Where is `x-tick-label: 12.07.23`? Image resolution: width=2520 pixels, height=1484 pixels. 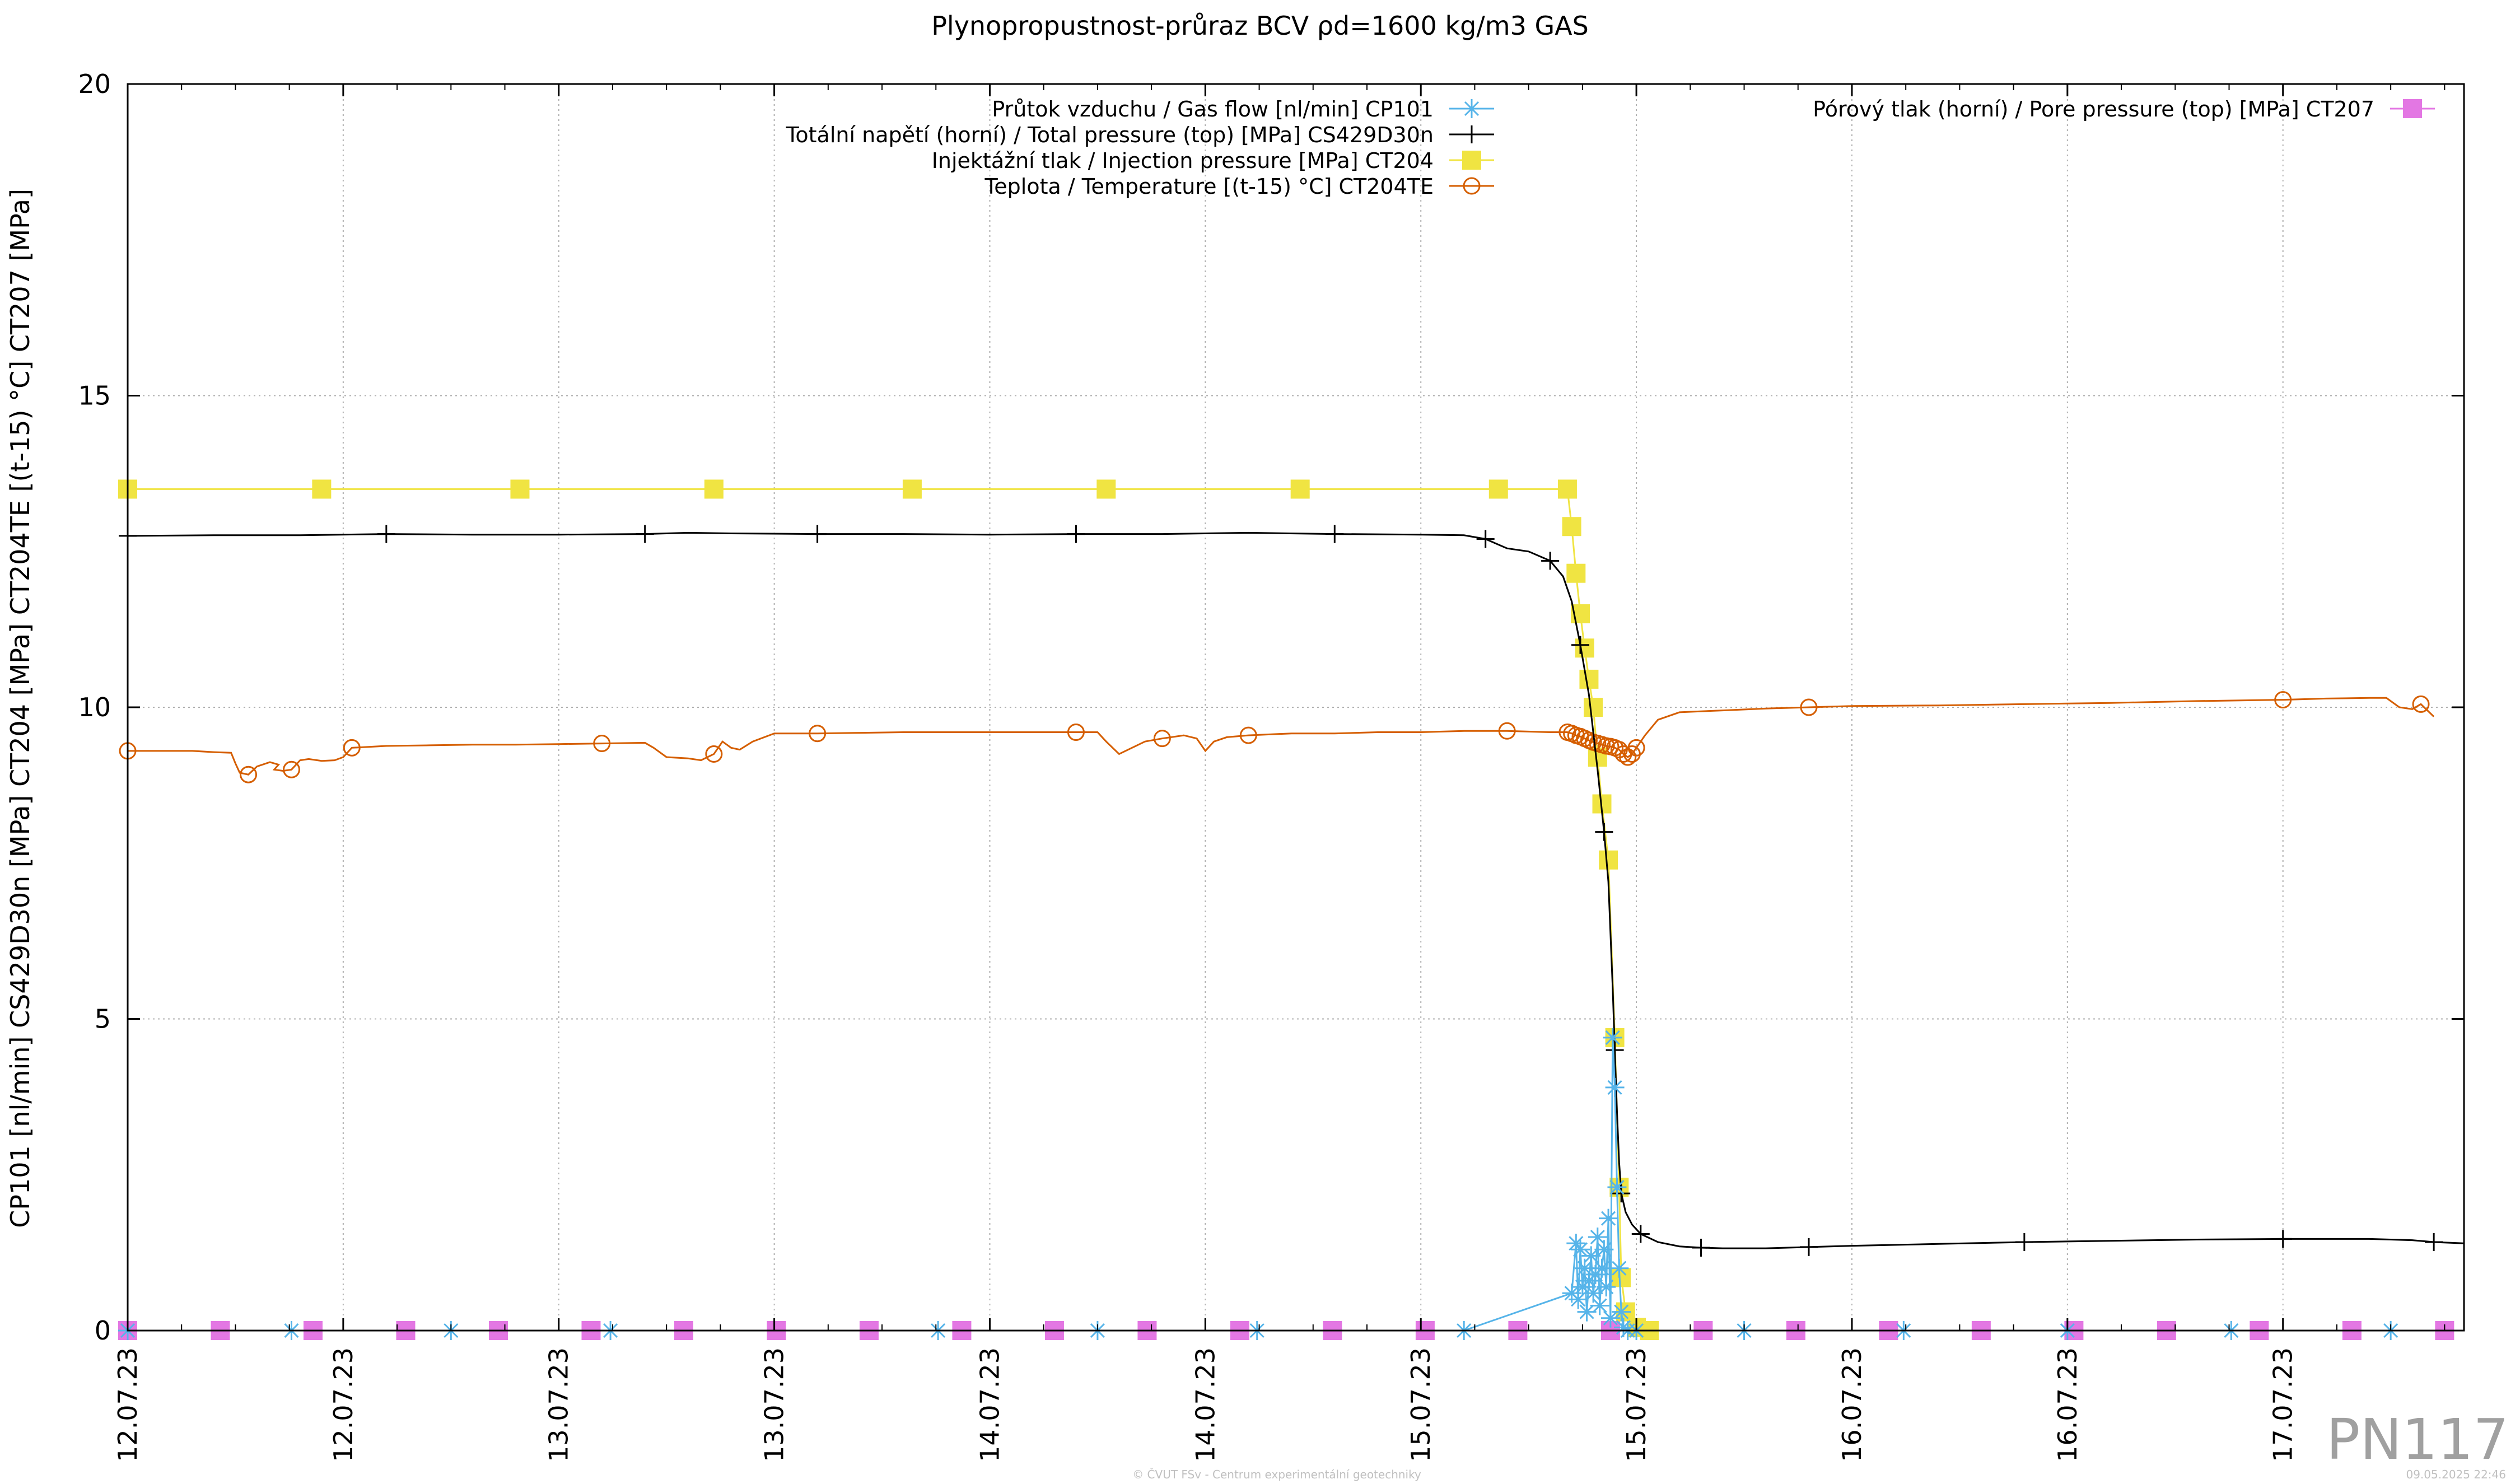 x-tick-label: 12.07.23 is located at coordinates (343, 1404).